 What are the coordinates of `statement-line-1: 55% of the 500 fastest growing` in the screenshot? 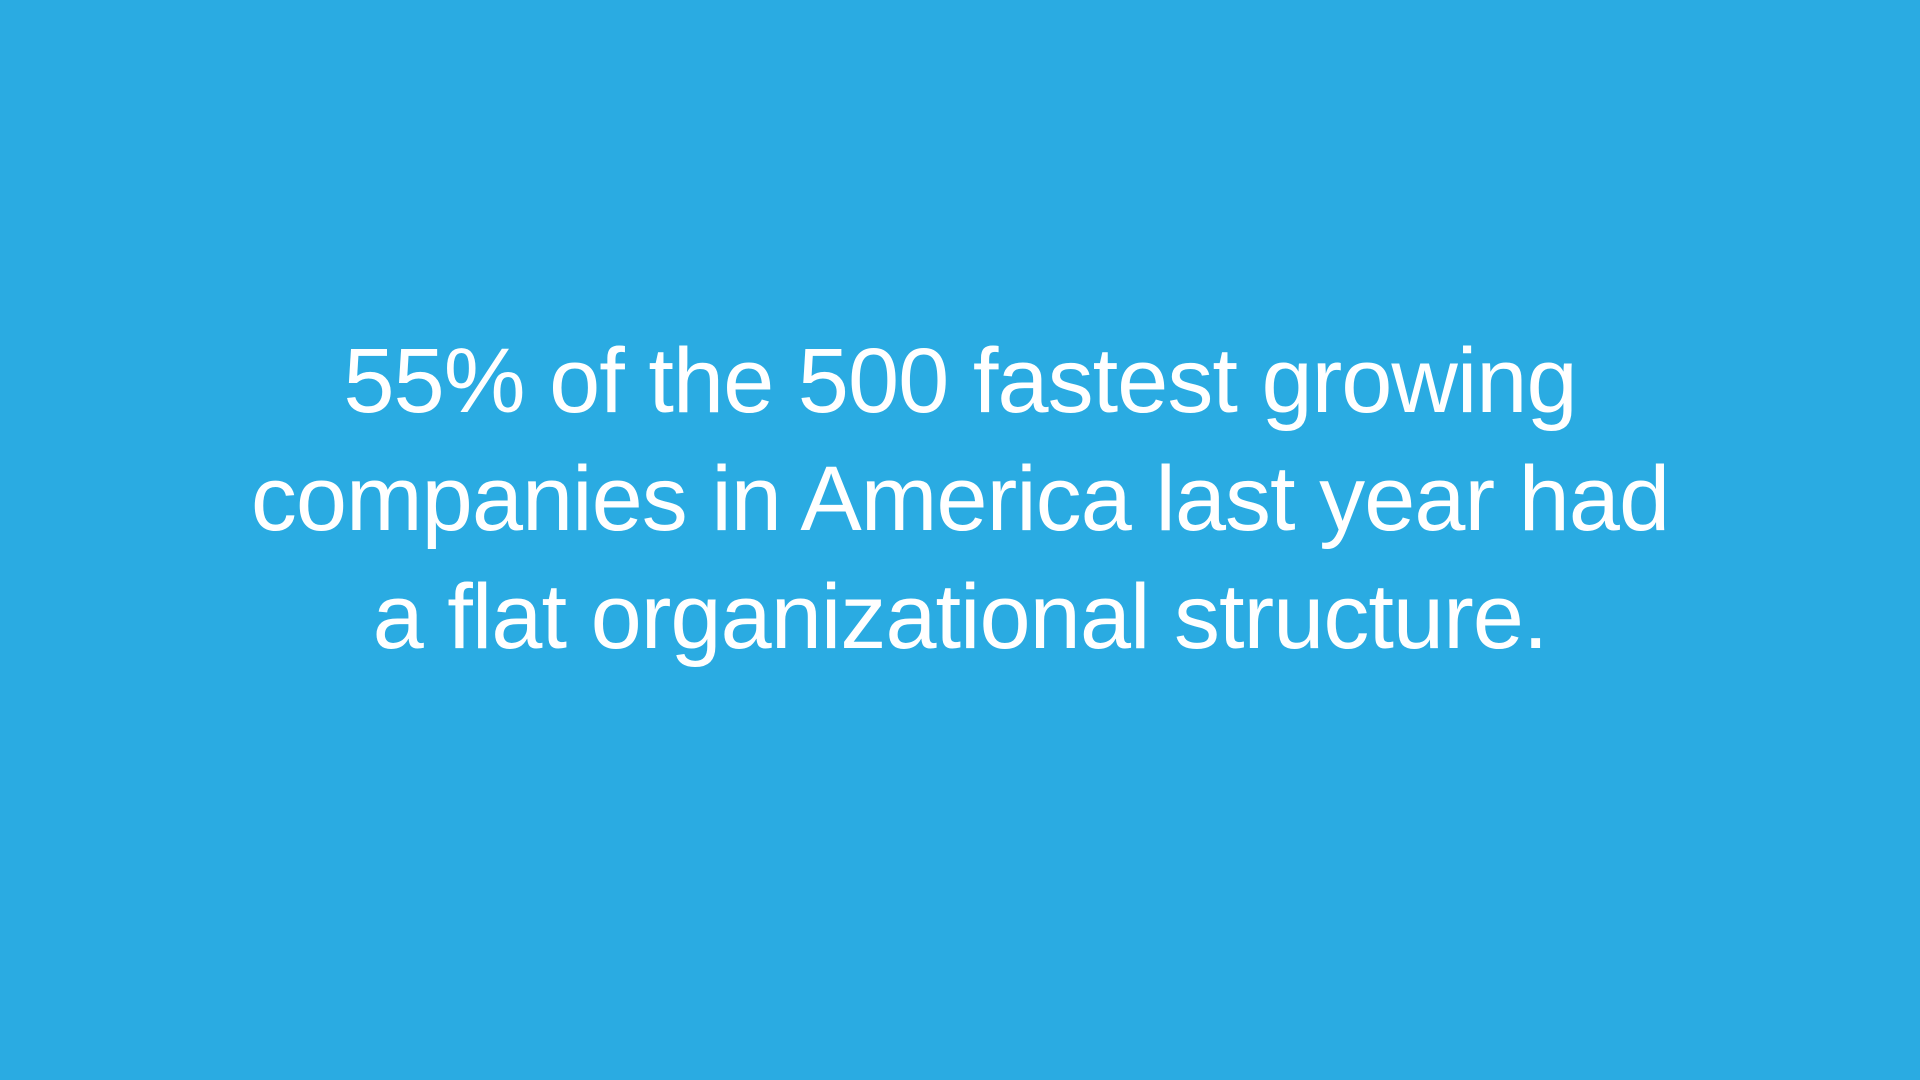 It's located at (960, 381).